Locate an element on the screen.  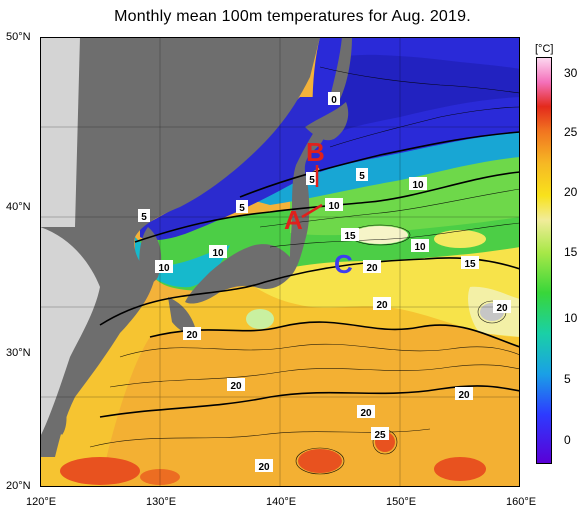
lon-label: 150°E is located at coordinates (401, 502).